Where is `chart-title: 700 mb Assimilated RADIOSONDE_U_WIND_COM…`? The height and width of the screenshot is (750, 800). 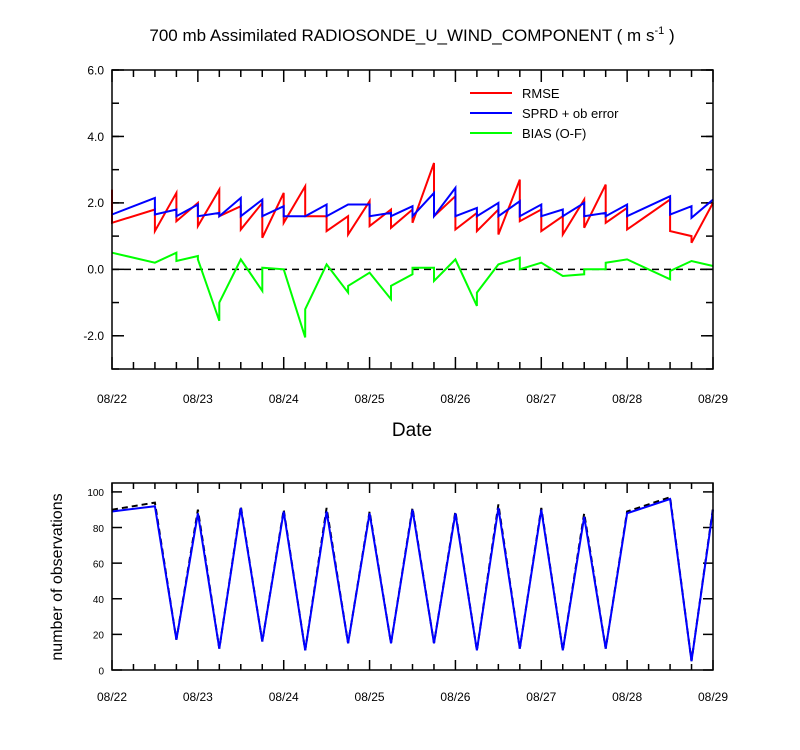 chart-title: 700 mb Assimilated RADIOSONDE_U_WIND_COM… is located at coordinates (411, 35).